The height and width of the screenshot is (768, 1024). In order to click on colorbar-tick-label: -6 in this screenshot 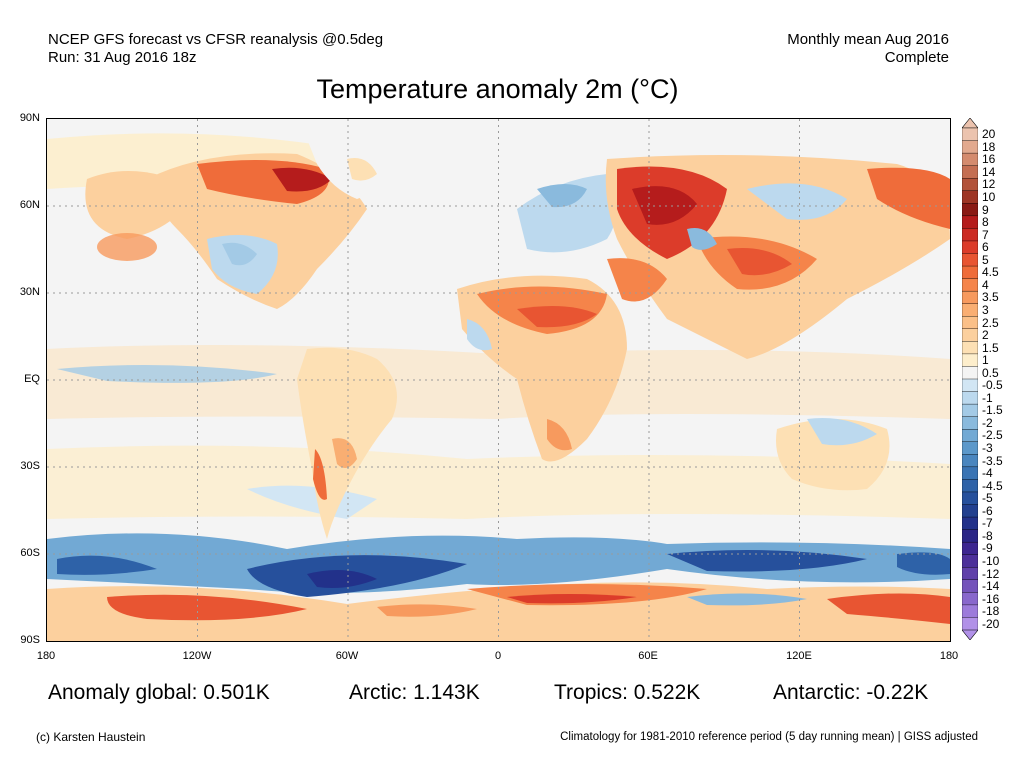, I will do `click(987, 510)`.